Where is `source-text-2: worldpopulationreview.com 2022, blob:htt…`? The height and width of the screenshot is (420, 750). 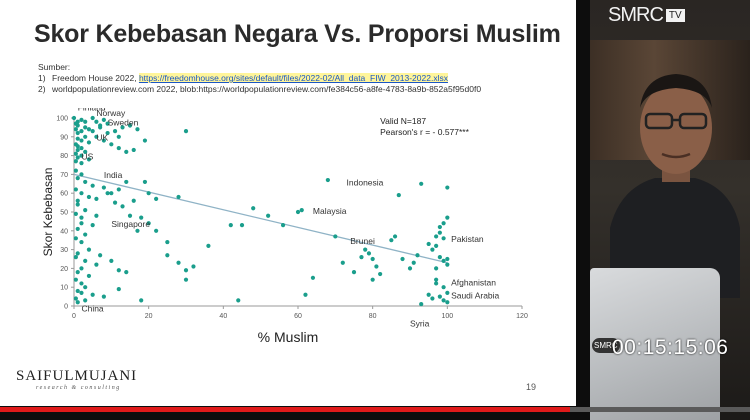 source-text-2: worldpopulationreview.com 2022, blob:htt… is located at coordinates (267, 89).